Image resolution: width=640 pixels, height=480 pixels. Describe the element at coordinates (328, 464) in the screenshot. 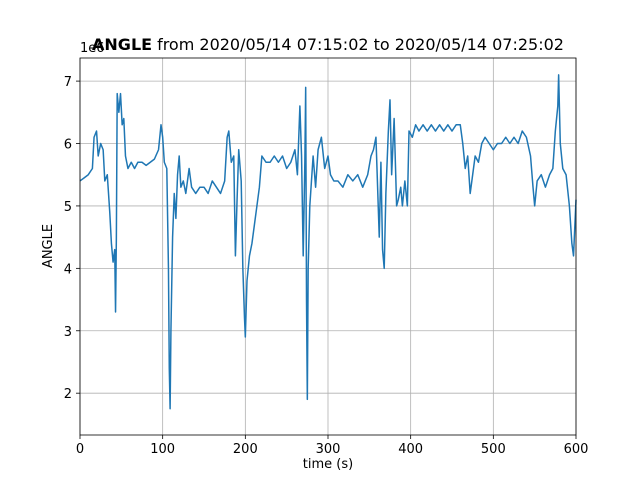

I see `x-axis-label: time (s)` at that location.